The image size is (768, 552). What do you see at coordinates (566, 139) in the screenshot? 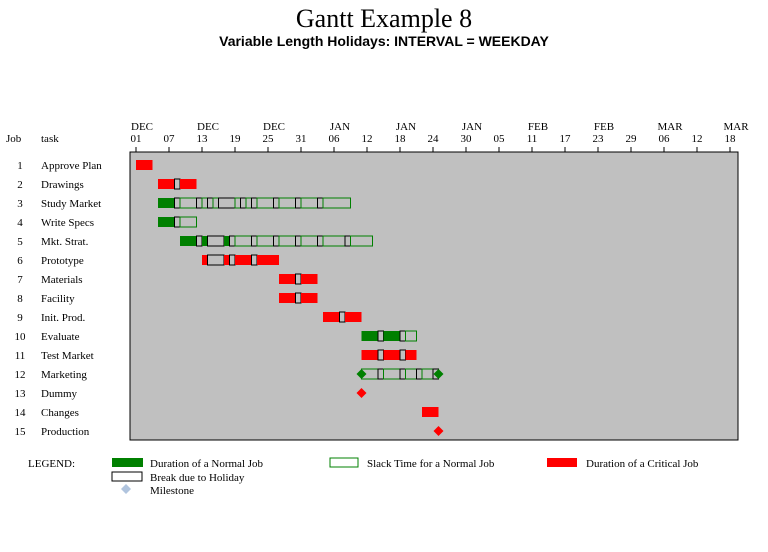
I see `axis-tick-label-day: 17` at bounding box center [566, 139].